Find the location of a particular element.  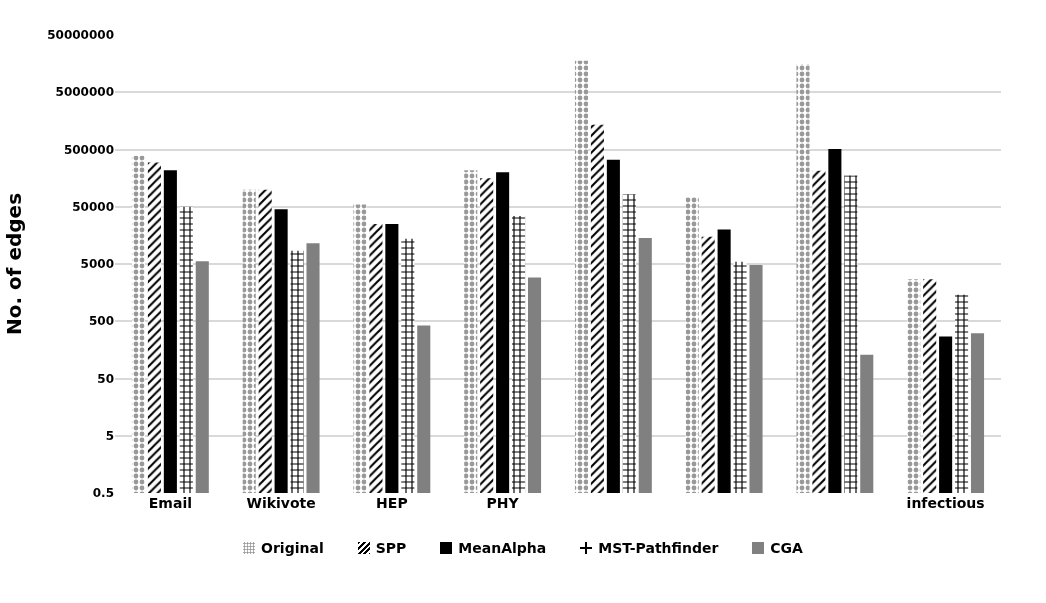

legend-label: CGA is located at coordinates (786, 548).